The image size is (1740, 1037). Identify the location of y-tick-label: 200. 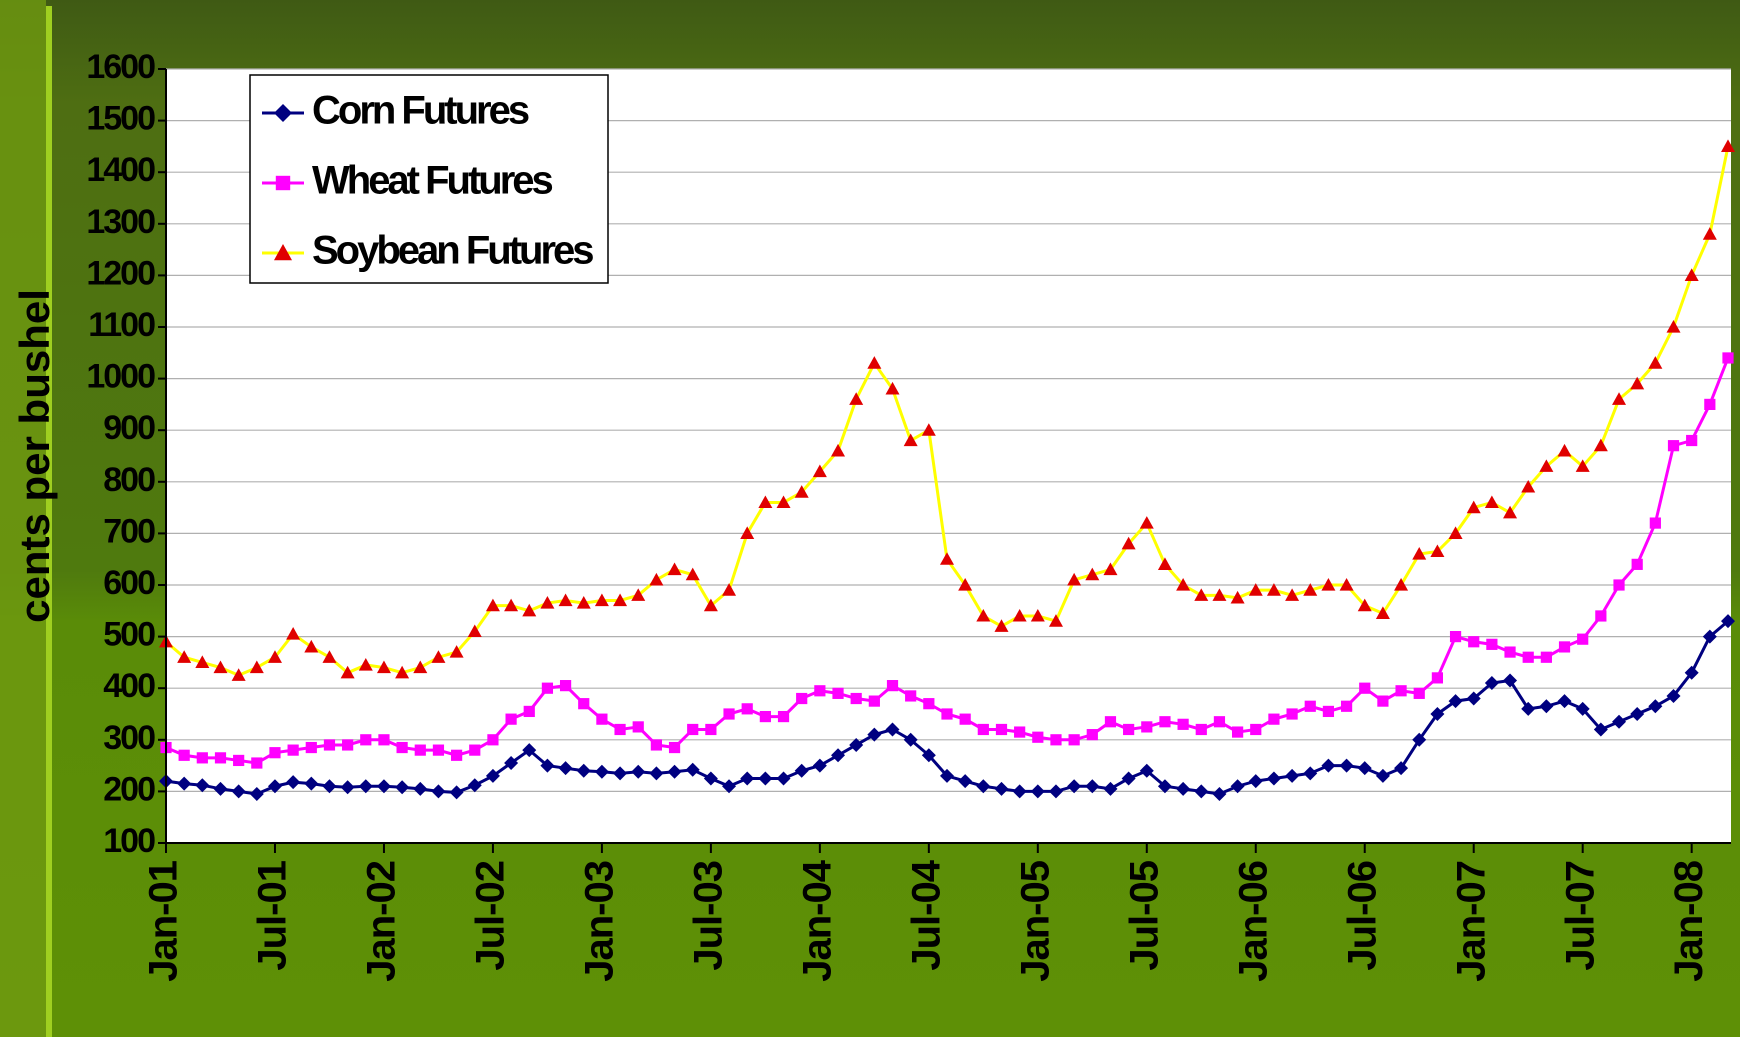
(129, 789).